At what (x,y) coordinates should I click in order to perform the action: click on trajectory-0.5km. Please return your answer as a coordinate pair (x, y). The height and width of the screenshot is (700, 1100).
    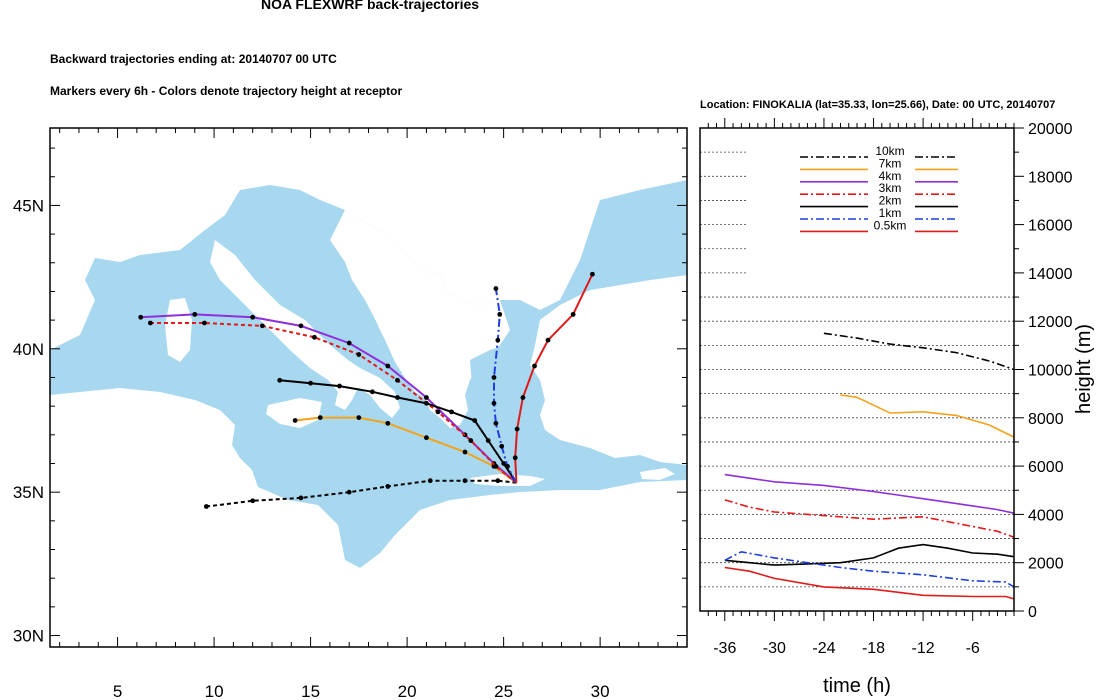
    Looking at the image, I should click on (554, 378).